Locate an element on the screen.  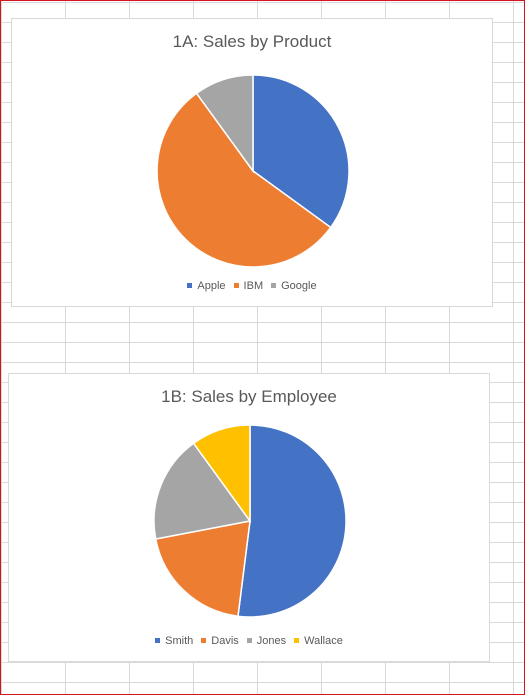
legend-item-google: Google is located at coordinates (294, 286).